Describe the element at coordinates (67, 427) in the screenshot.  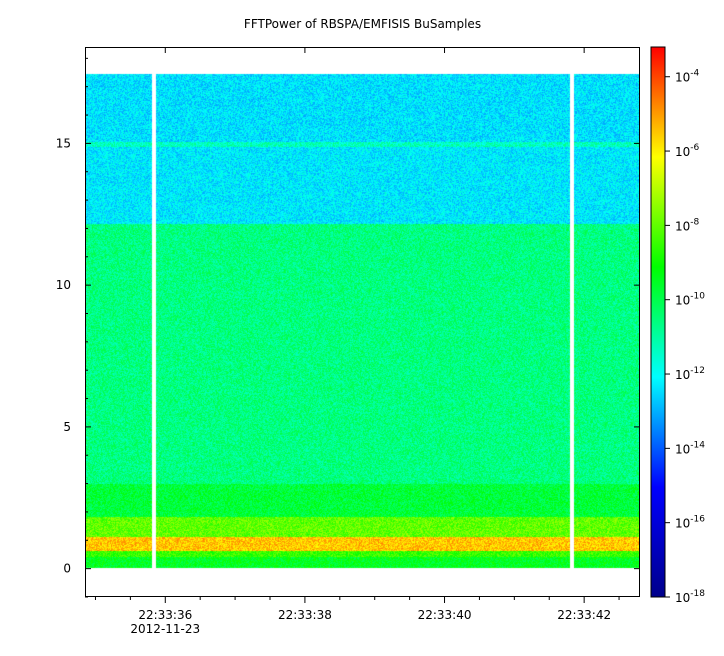
I see `y-tick-label: 5` at that location.